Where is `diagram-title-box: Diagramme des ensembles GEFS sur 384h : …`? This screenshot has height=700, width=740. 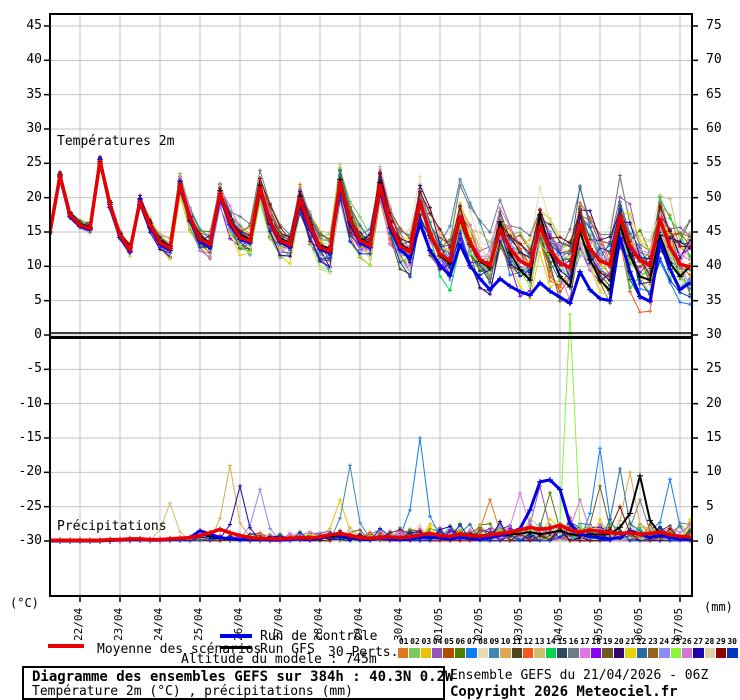
diagram-title-box: Diagramme des ensembles GEFS sur 384h : … is located at coordinates (237, 683).